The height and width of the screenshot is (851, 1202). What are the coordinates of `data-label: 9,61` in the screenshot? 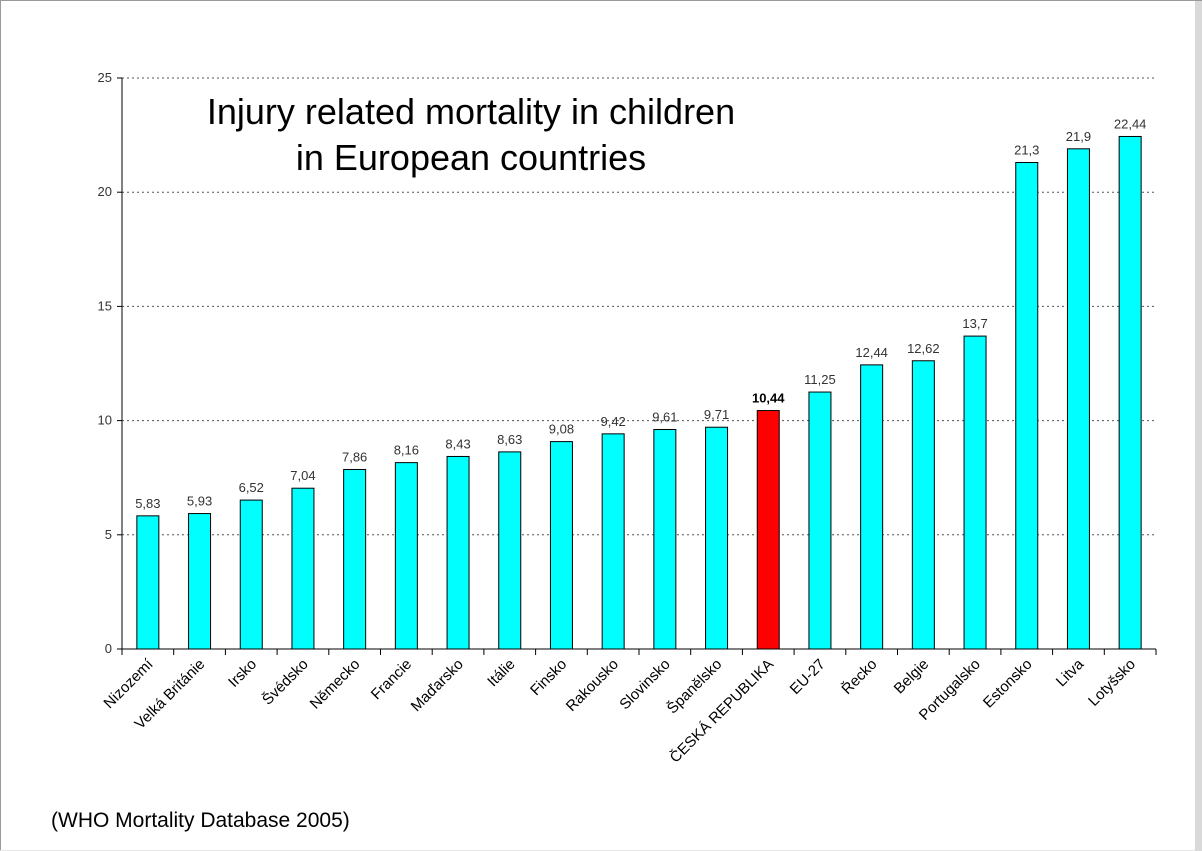 It's located at (664, 417).